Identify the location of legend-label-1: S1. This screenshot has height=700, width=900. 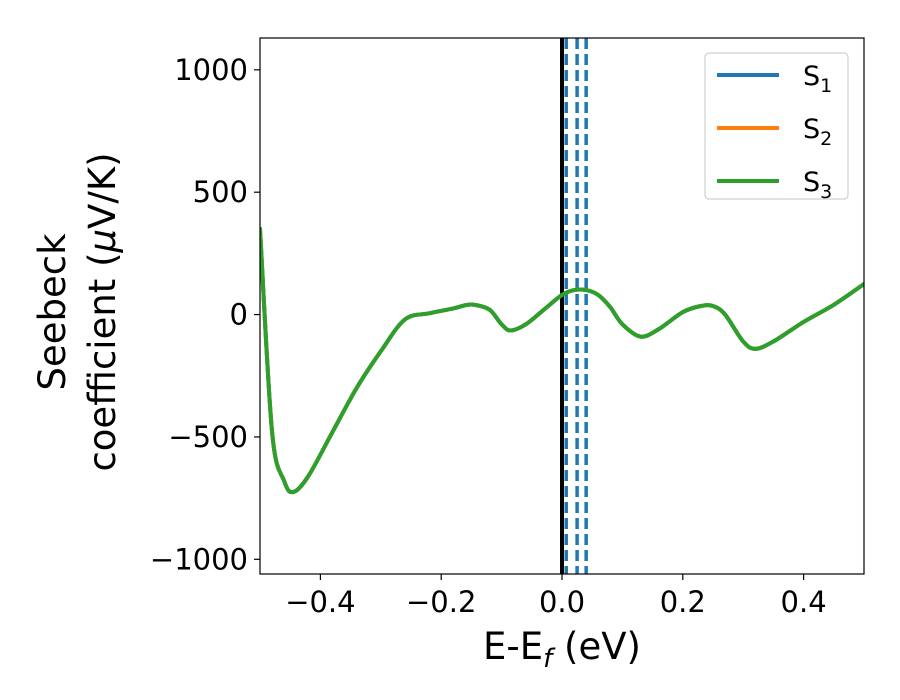
(817, 79).